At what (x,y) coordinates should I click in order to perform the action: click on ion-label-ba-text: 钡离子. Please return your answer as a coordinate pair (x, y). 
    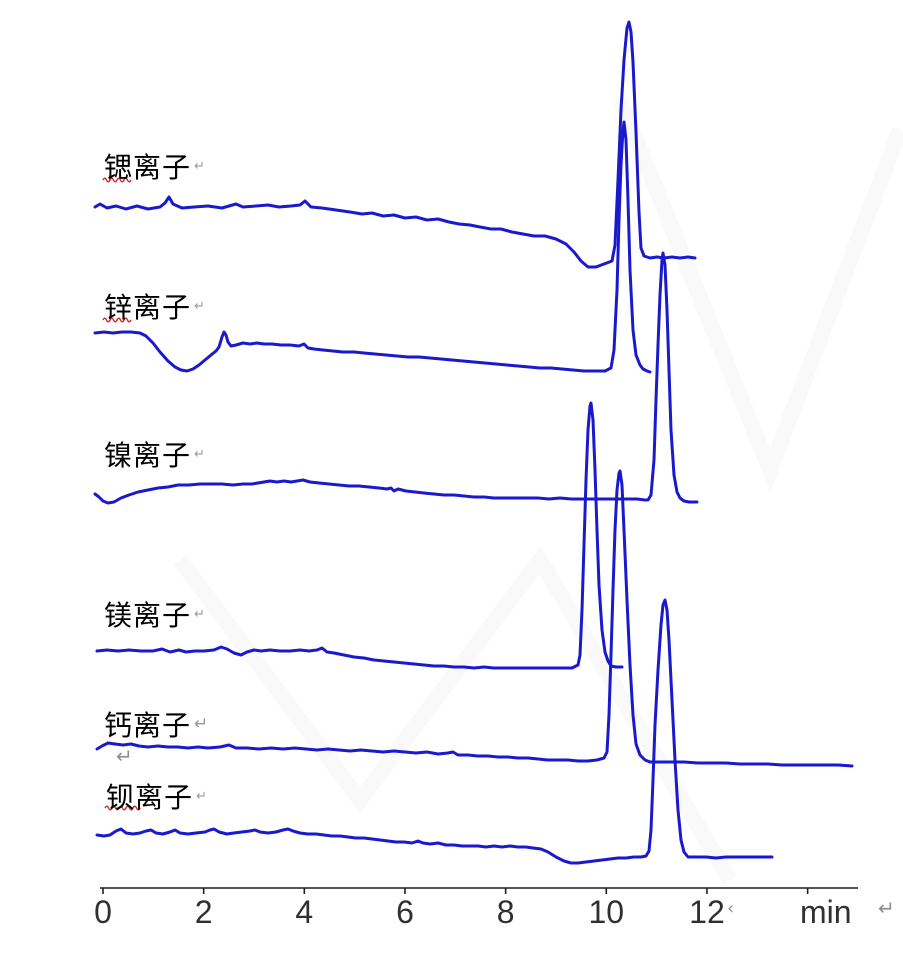
    Looking at the image, I should click on (150, 797).